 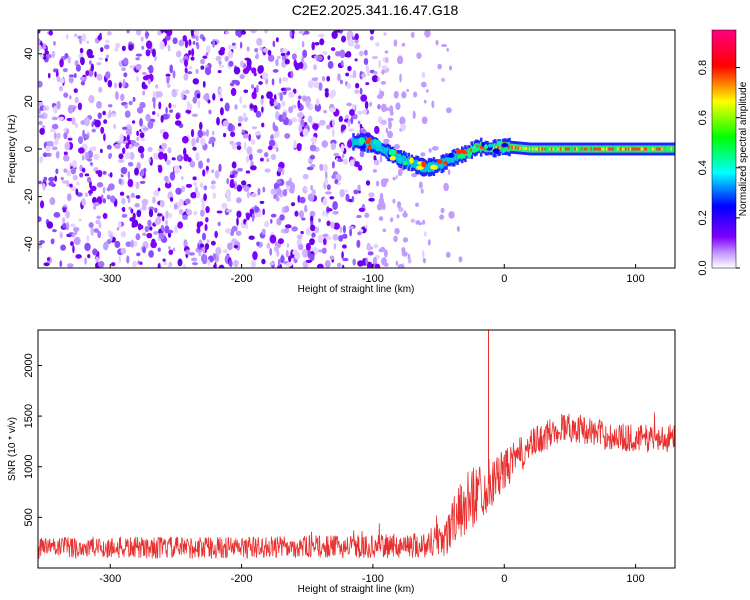 I want to click on y-tick-label: 1000, so click(x=29, y=466).